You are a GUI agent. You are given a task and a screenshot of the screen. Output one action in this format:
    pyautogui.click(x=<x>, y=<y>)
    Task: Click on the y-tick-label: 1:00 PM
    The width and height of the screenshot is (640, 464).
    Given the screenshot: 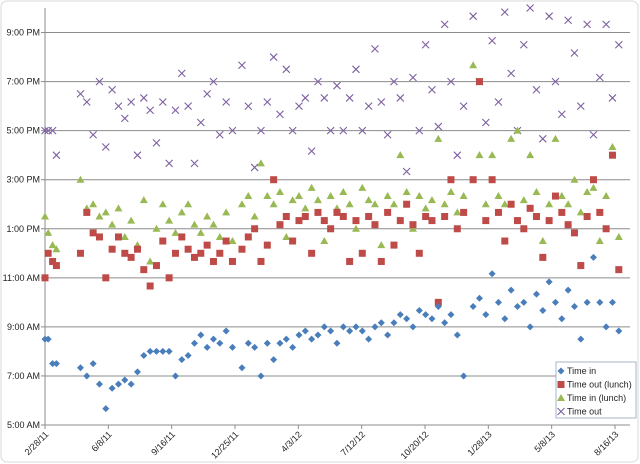 What is the action you would take?
    pyautogui.click(x=23, y=229)
    